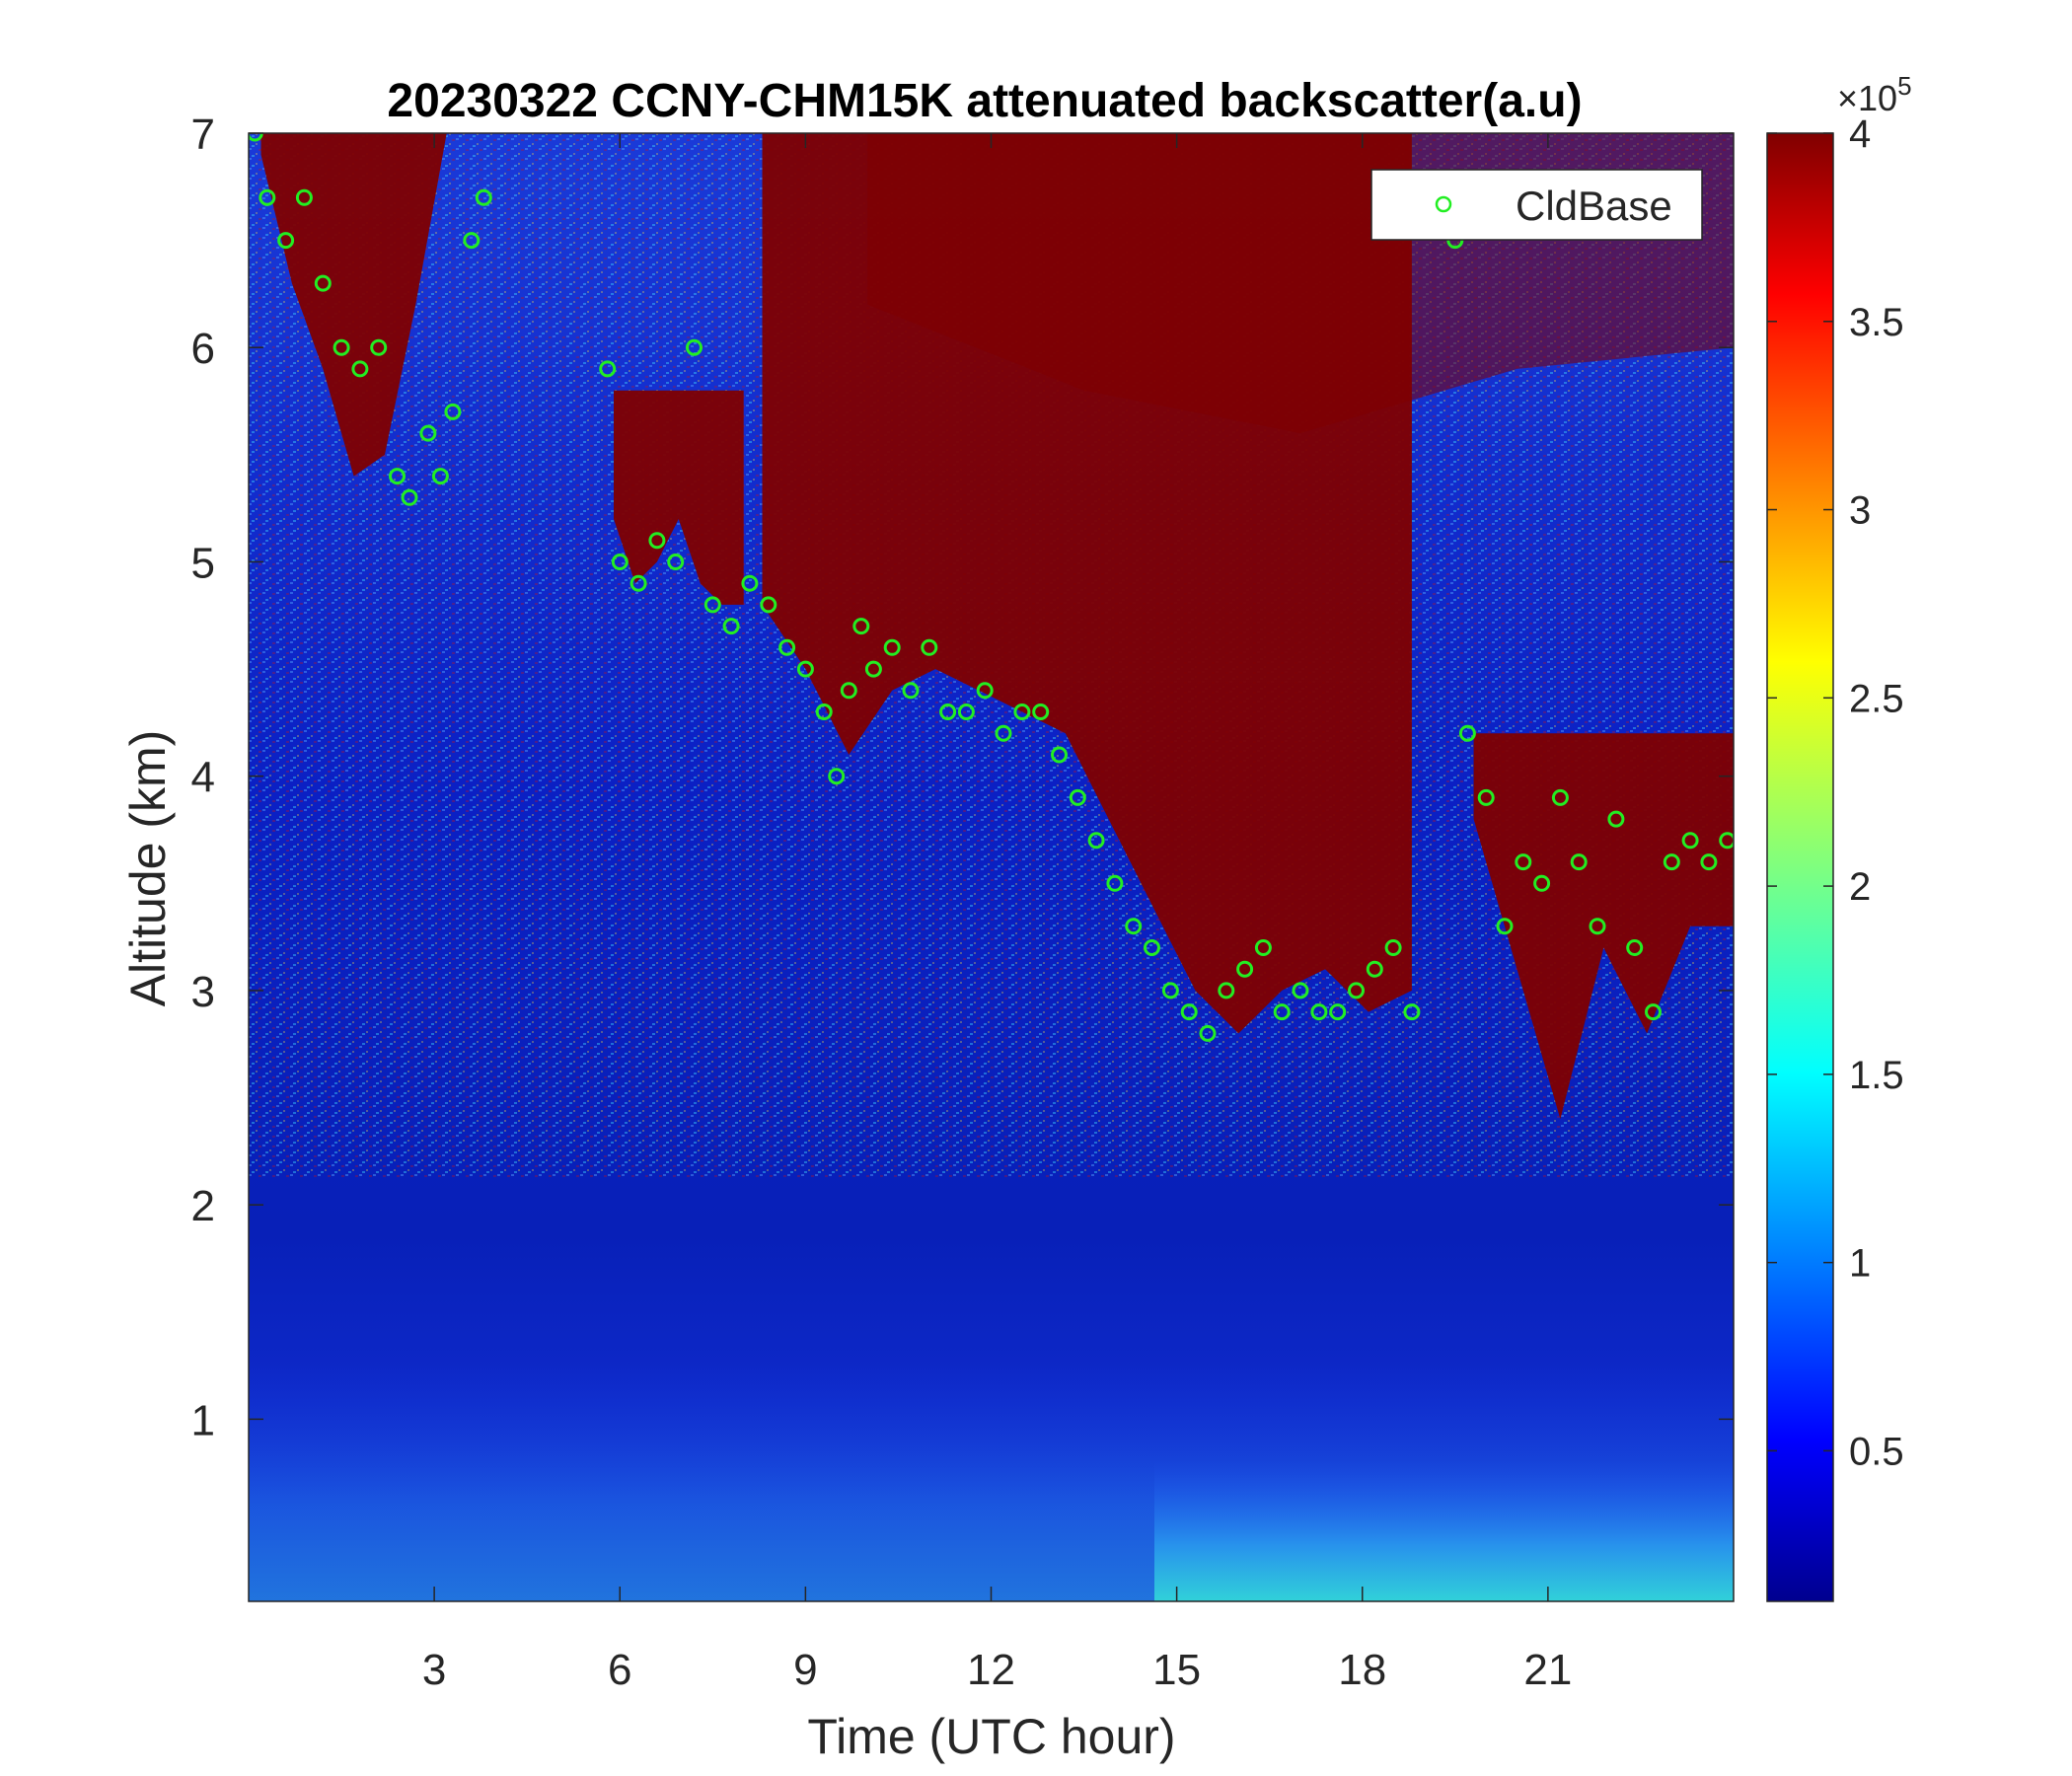 The image size is (2072, 1776). What do you see at coordinates (1877, 1076) in the screenshot?
I see `colorbar-tick-label: 1.5` at bounding box center [1877, 1076].